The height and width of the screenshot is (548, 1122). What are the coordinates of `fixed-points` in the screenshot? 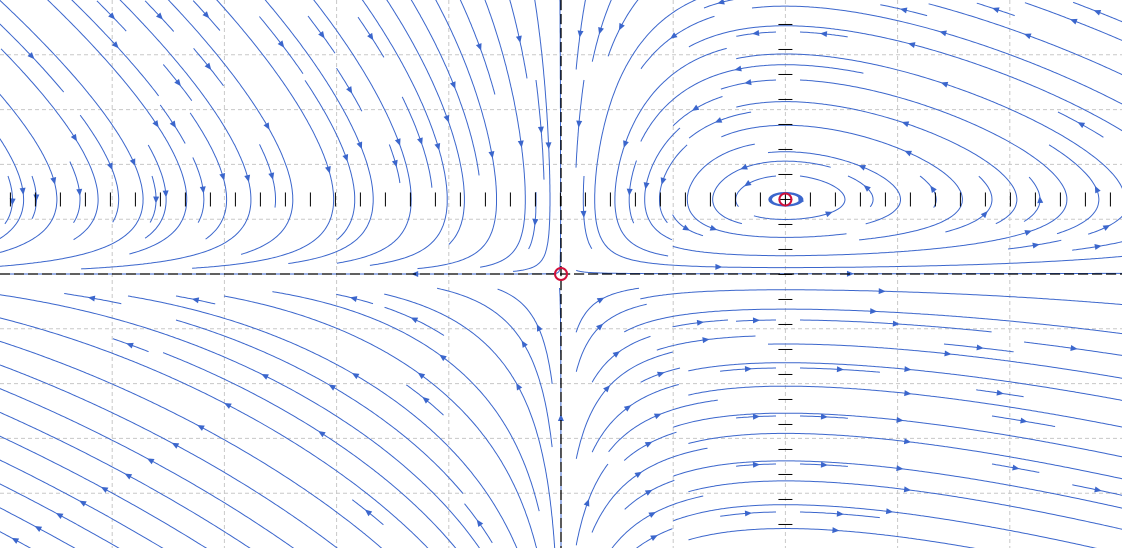 It's located at (673, 236).